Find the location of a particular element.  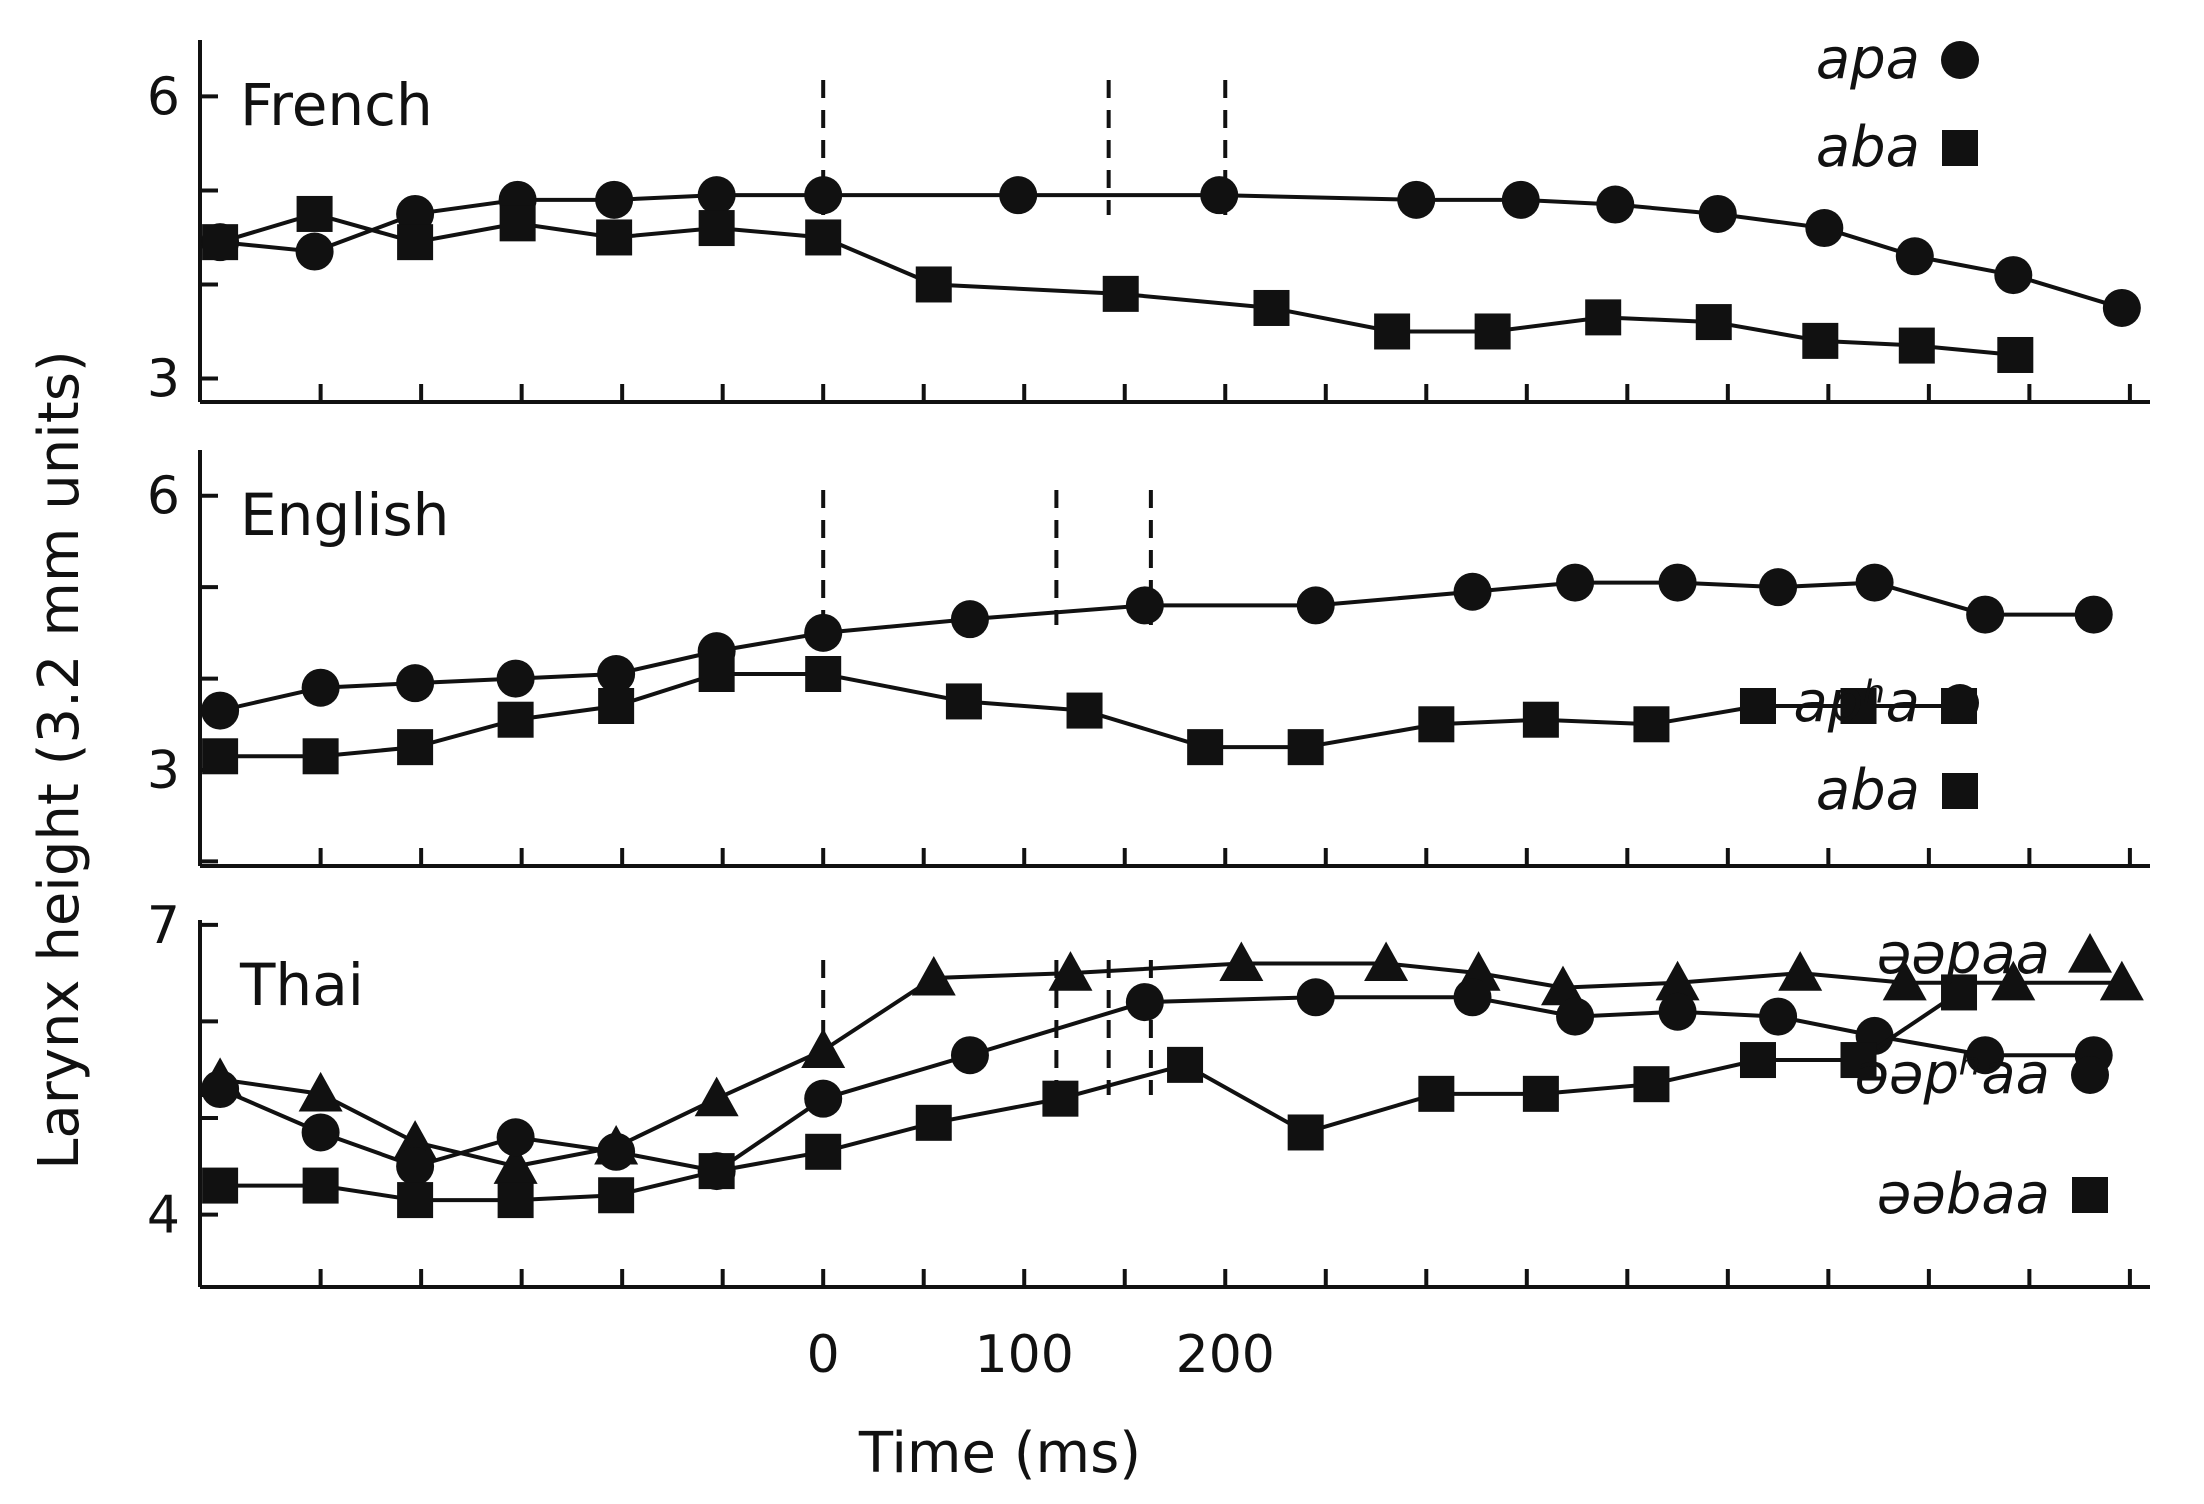

legend-label-thai-1: əəpʰaa is located at coordinates (1952, 1074).